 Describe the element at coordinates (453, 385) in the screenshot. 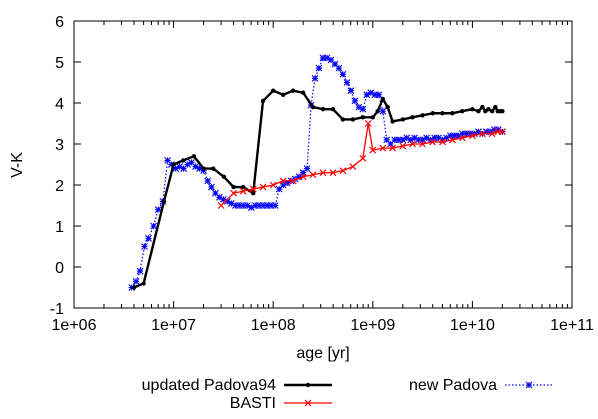

I see `legend-label: new Padova` at that location.